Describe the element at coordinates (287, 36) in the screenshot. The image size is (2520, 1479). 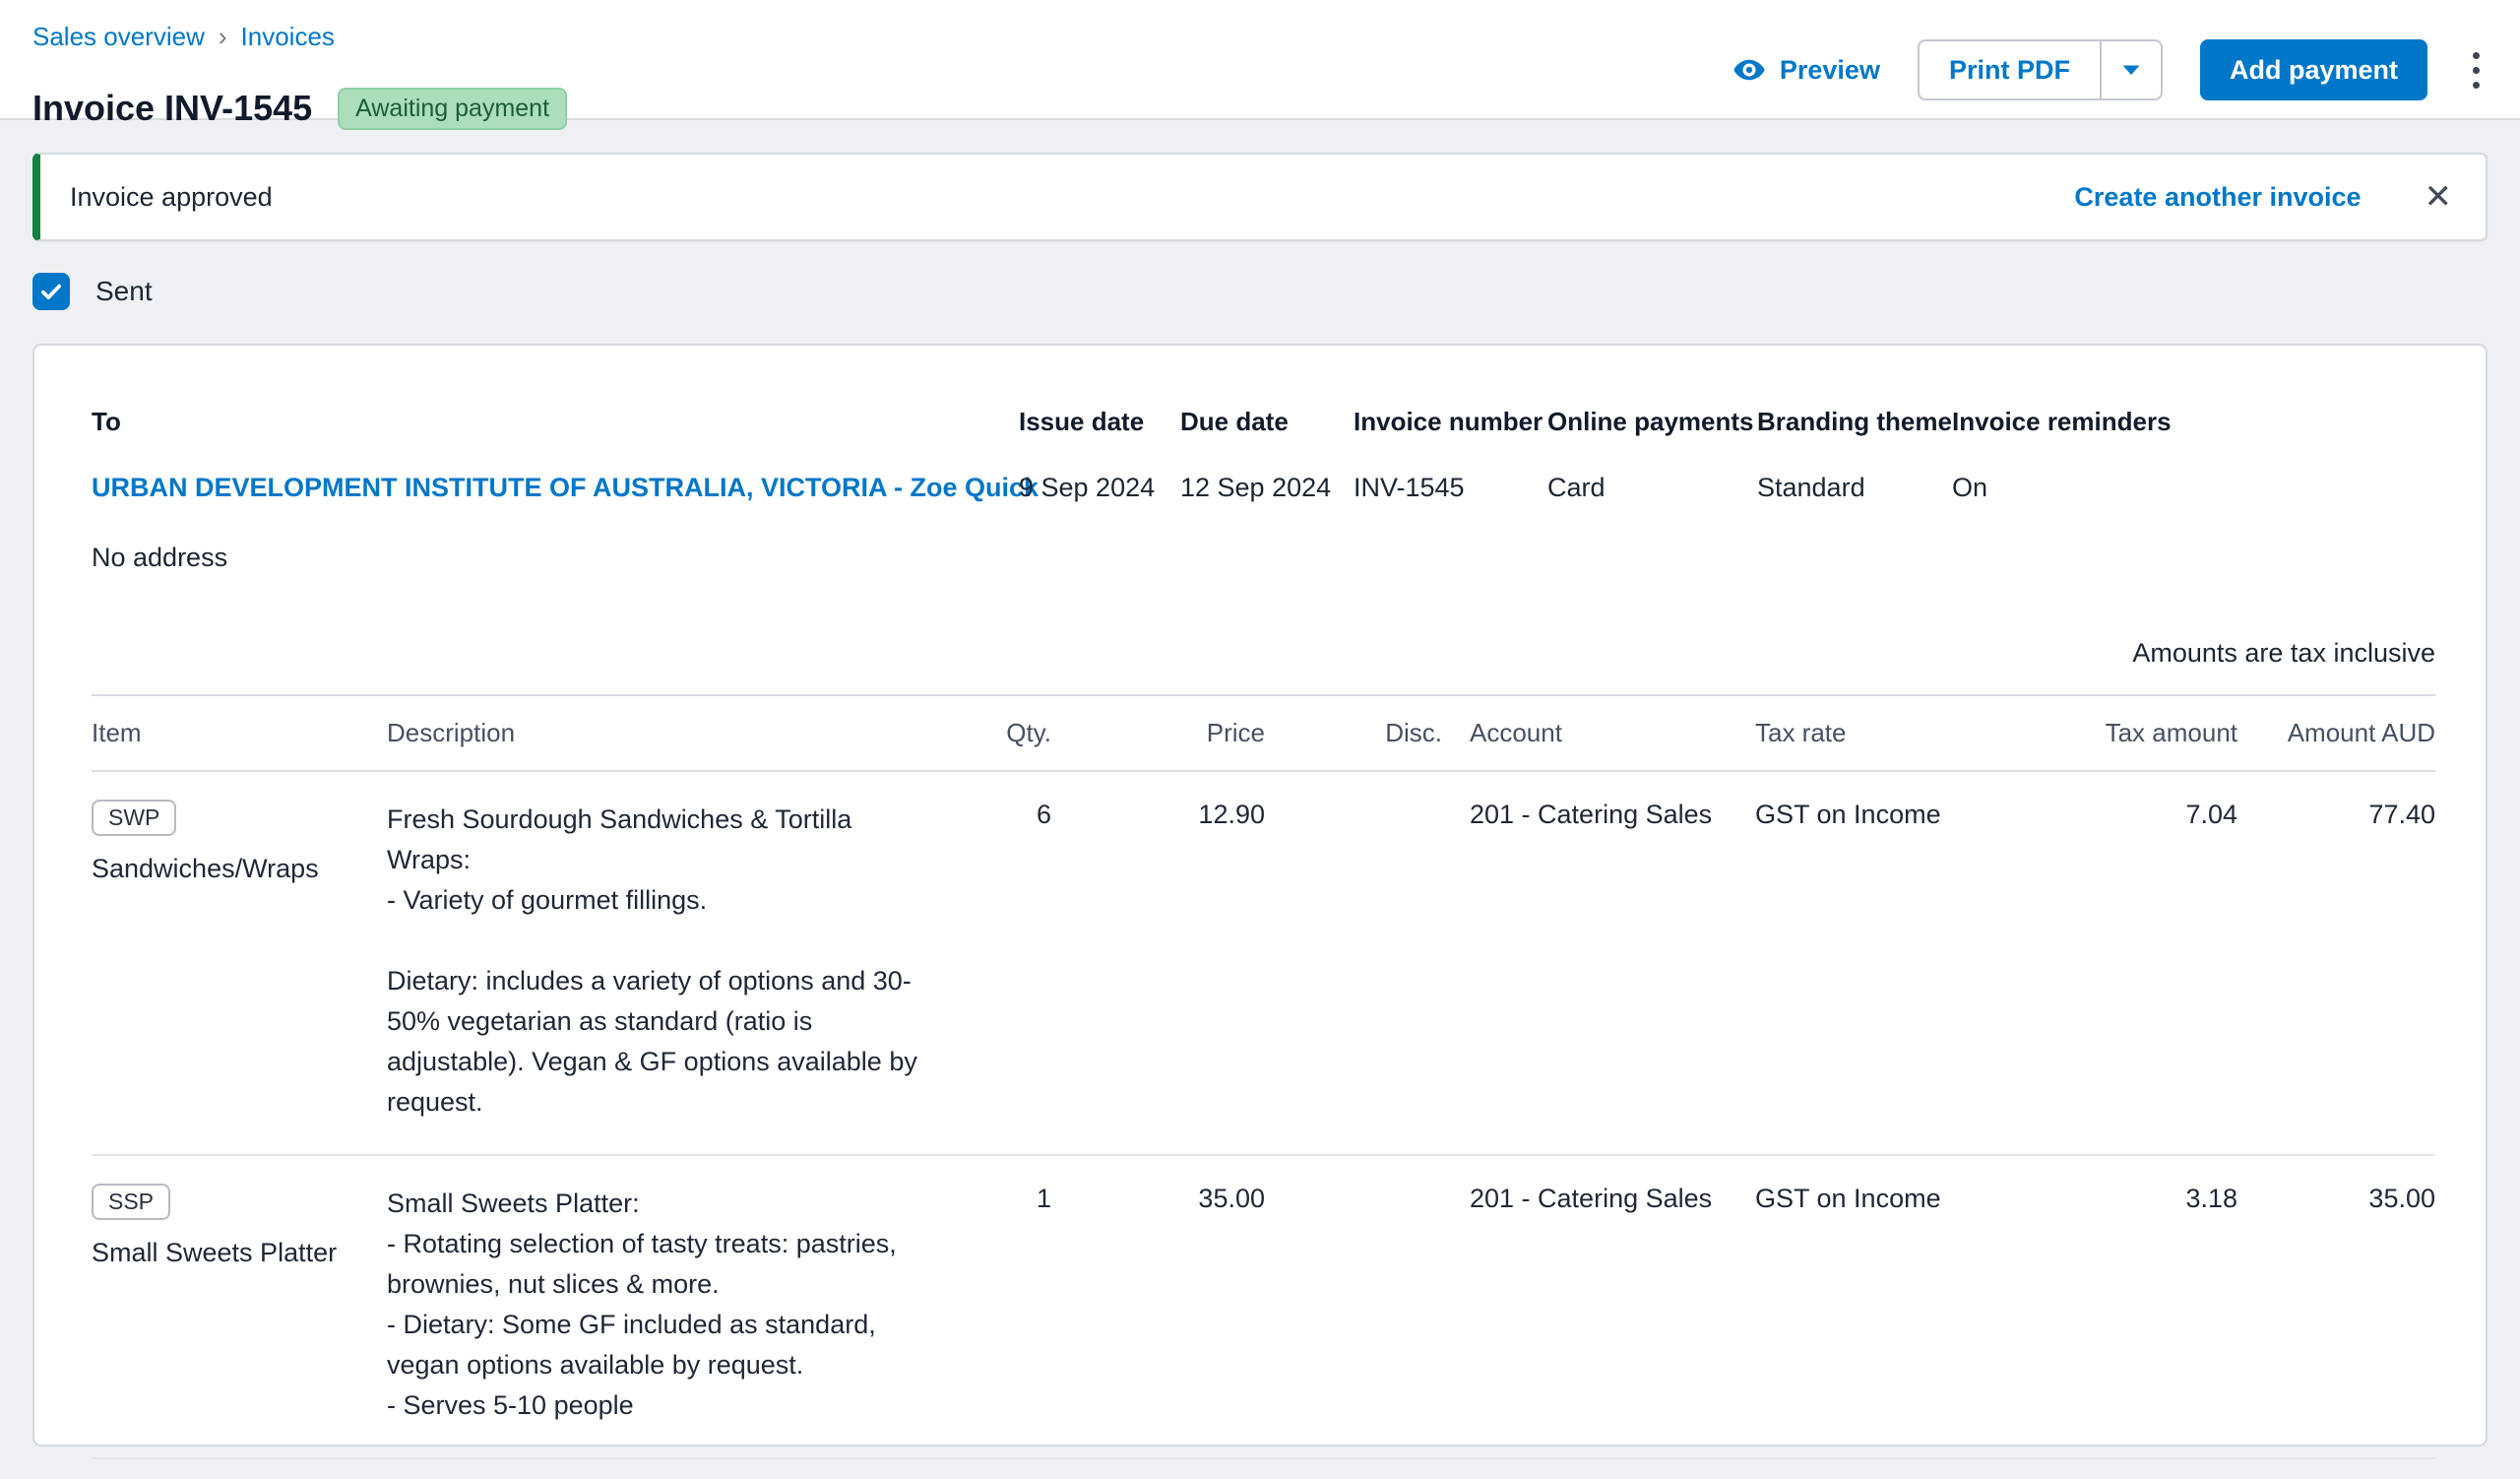
I see `breadcrumb-invoices: Invoices` at that location.